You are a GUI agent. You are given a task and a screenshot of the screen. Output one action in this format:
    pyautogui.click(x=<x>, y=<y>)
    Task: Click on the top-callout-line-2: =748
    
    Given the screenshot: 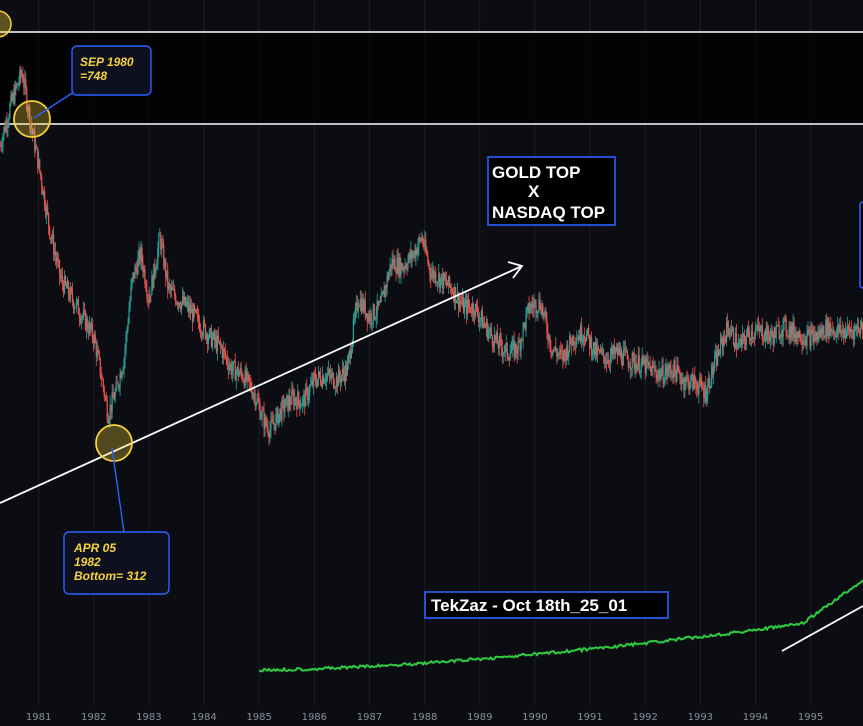 What is the action you would take?
    pyautogui.click(x=93, y=76)
    